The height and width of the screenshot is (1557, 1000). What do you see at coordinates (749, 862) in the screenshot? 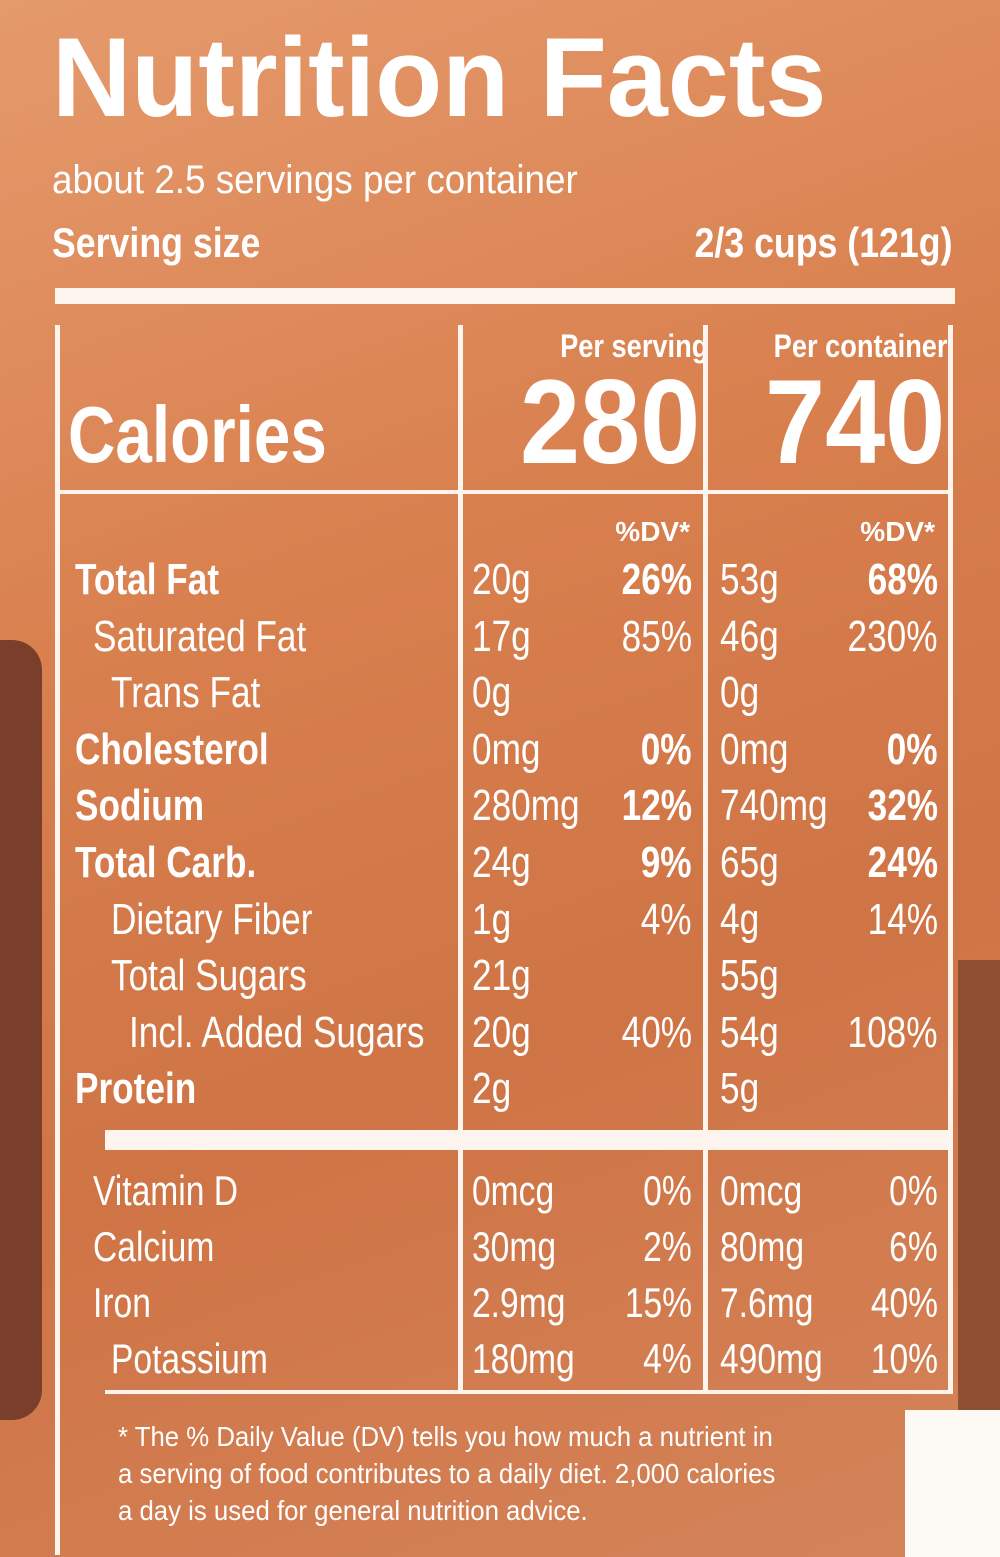
I see `amount: 65g` at bounding box center [749, 862].